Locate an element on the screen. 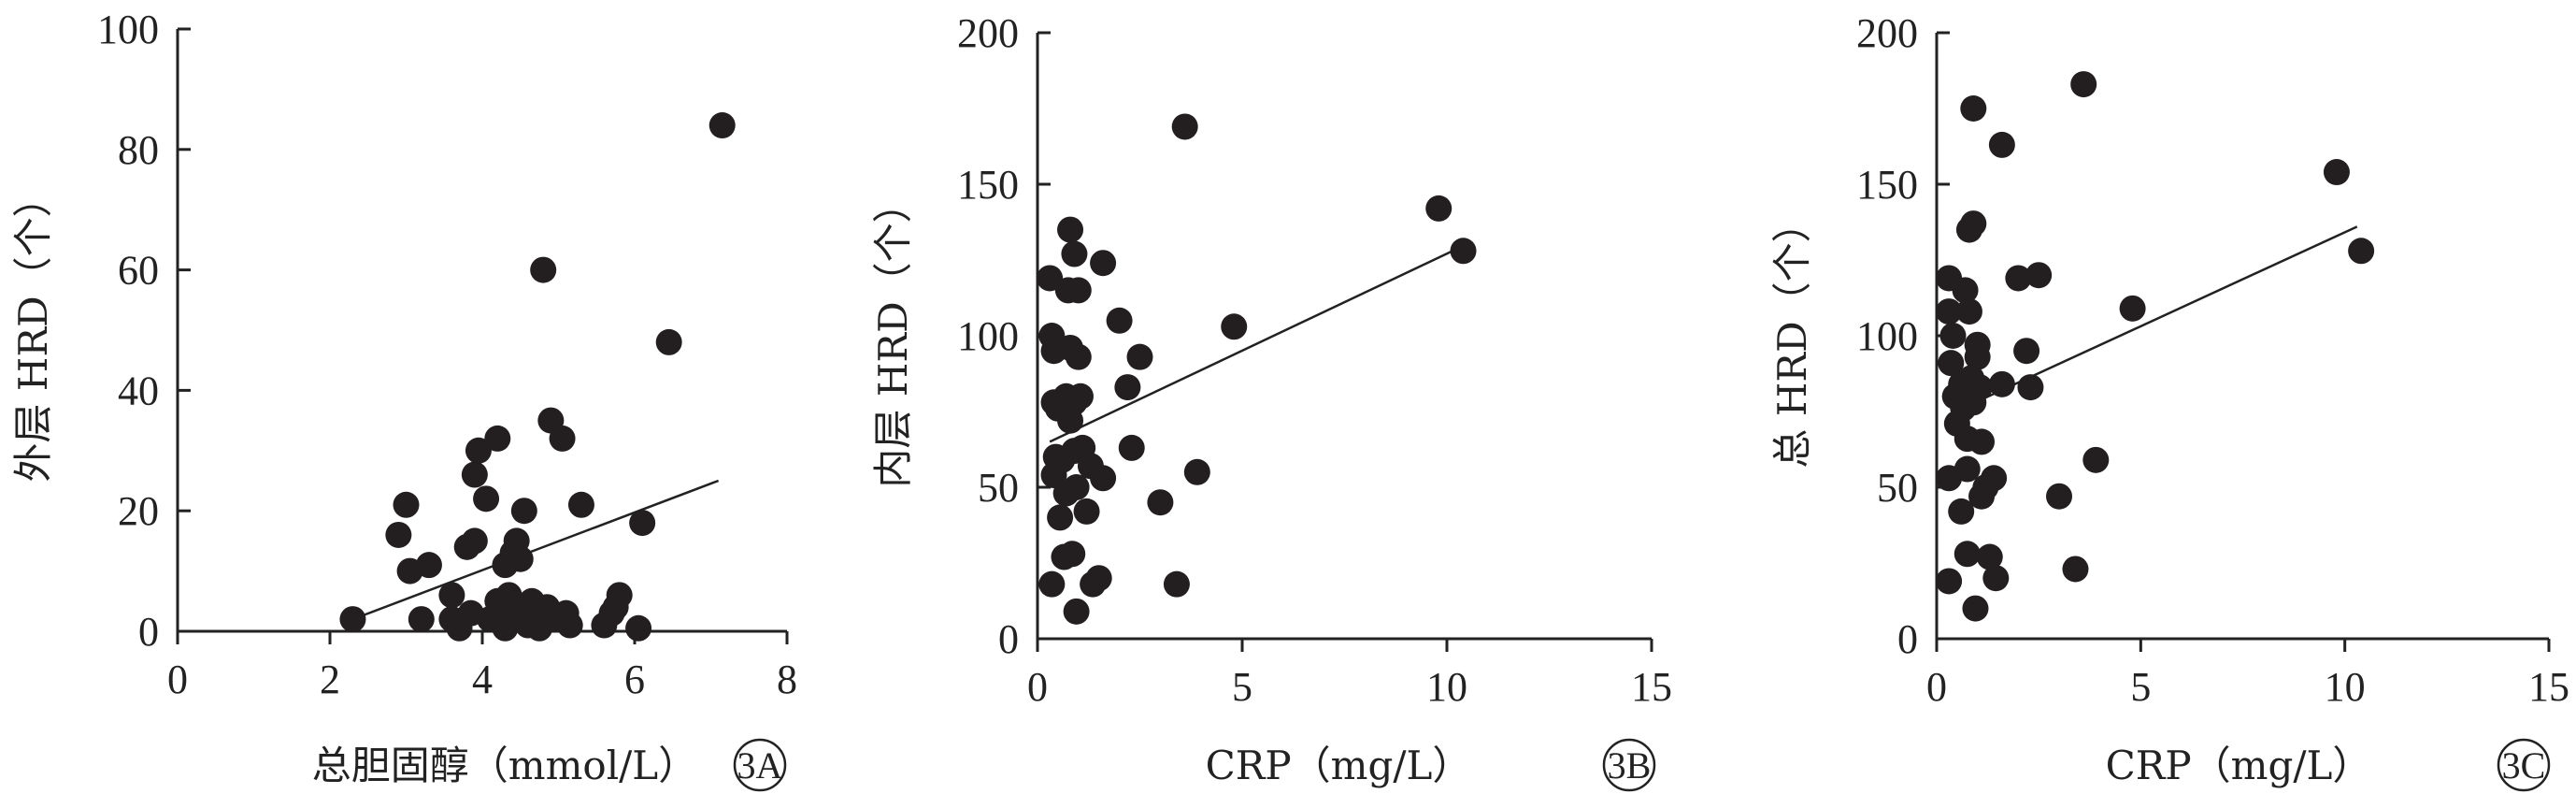  x-tick-label: 5 is located at coordinates (2140, 687).